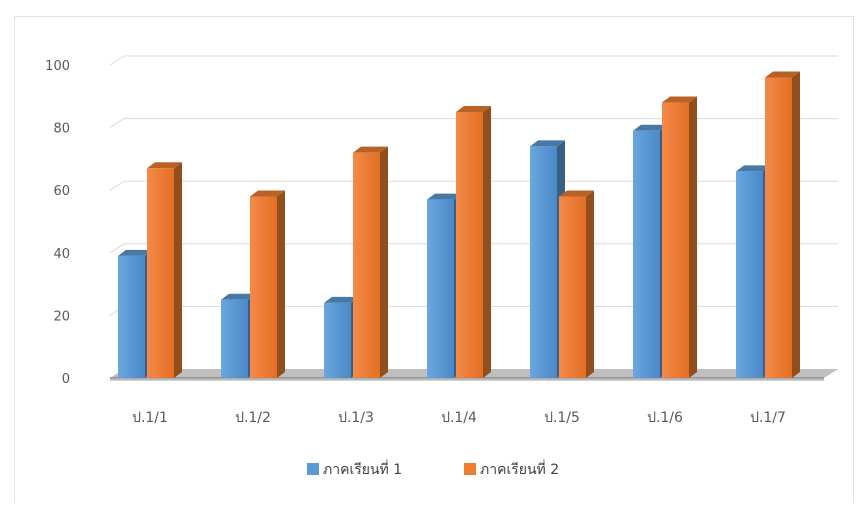 The image size is (868, 505). Describe the element at coordinates (61, 129) in the screenshot. I see `y-tick-label: 80` at that location.